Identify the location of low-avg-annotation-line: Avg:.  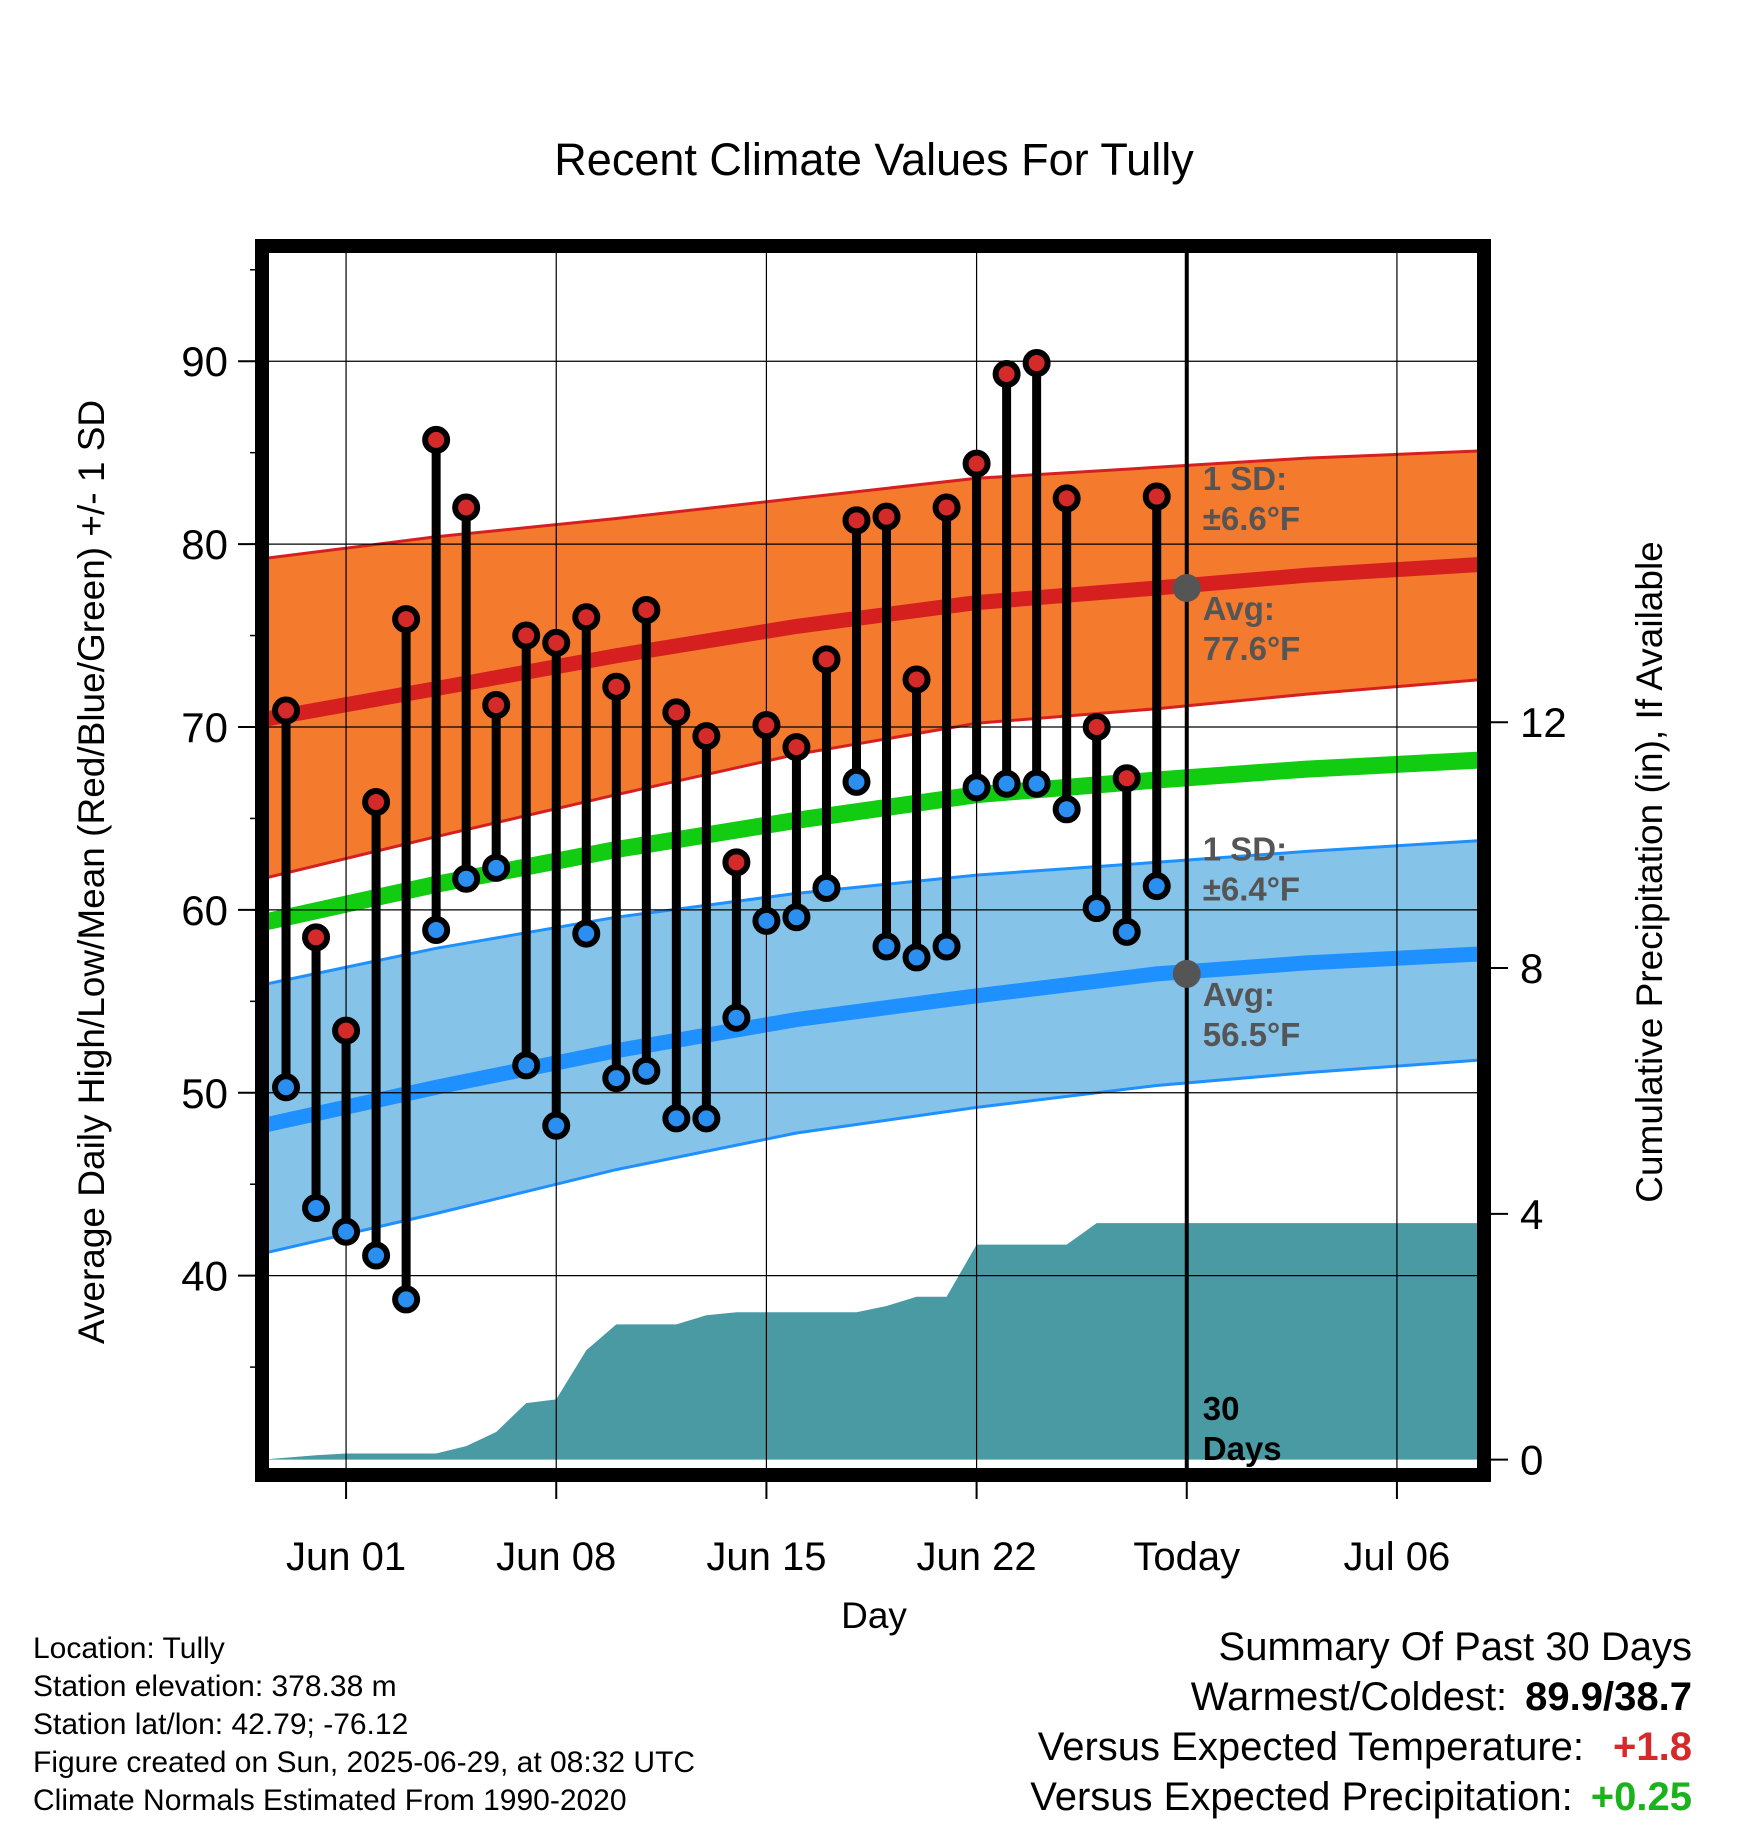
(1239, 994).